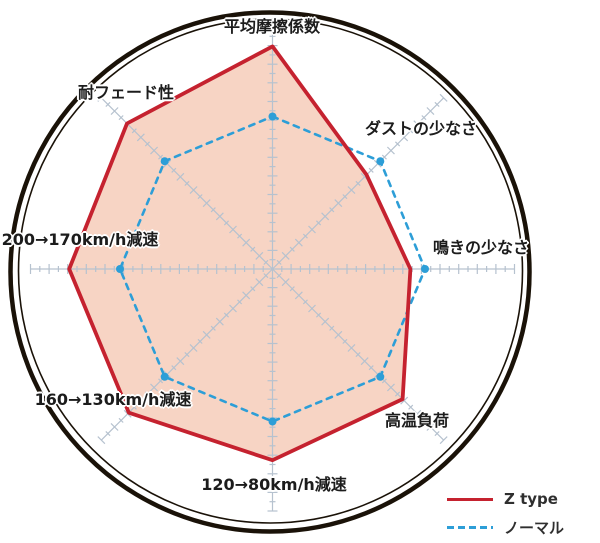  I want to click on legend-label-ztype: Z type, so click(531, 499).